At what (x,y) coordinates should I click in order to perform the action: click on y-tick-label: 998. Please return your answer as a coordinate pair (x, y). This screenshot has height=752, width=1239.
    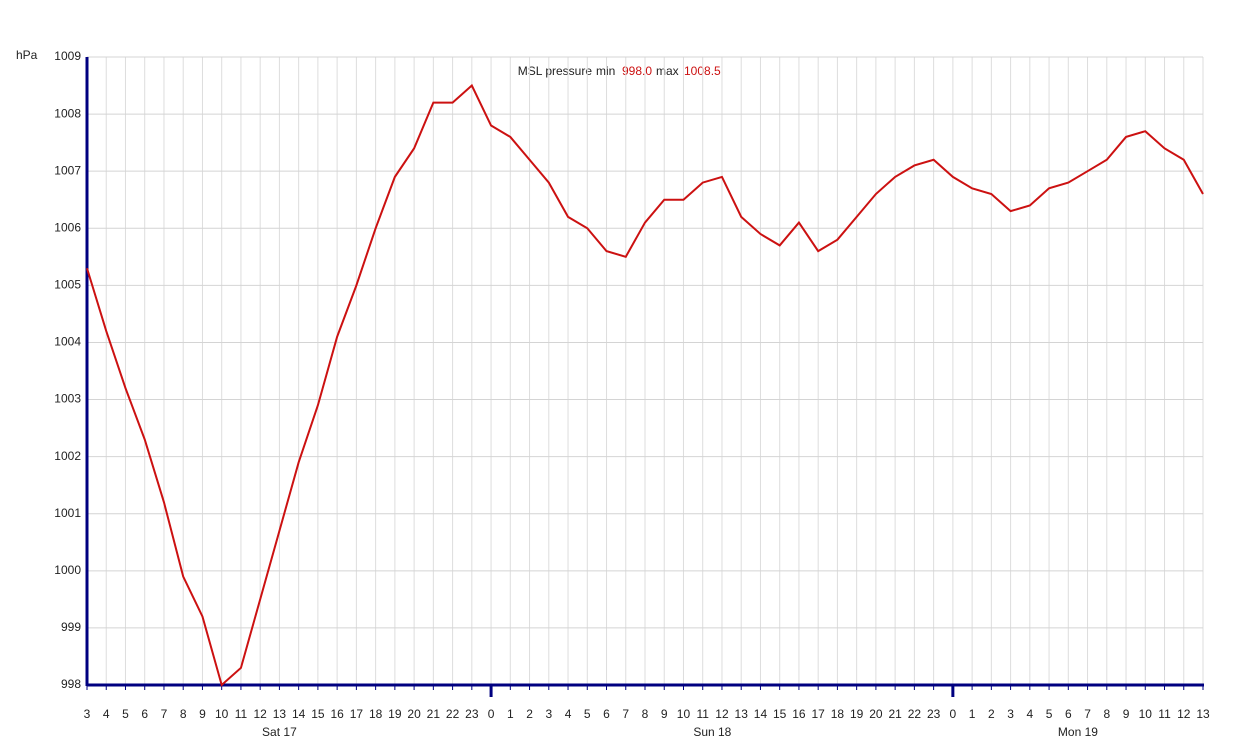
    Looking at the image, I should click on (71, 684).